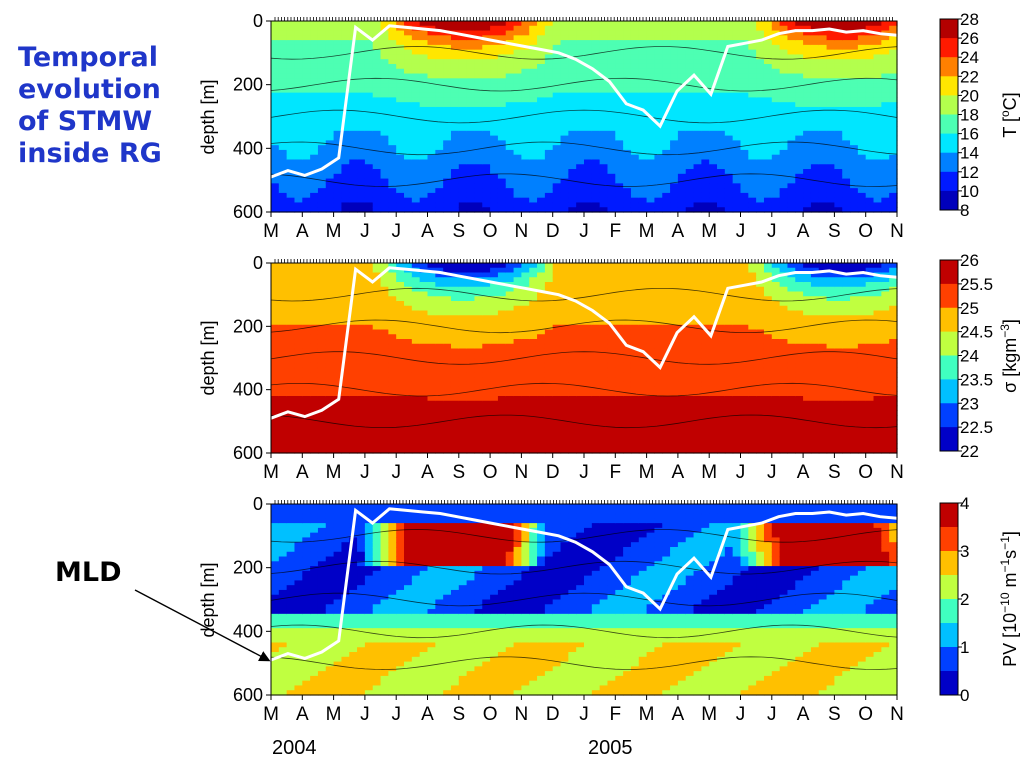 Image resolution: width=1024 pixels, height=768 pixels. What do you see at coordinates (964, 210) in the screenshot?
I see `colorbar-tick-label: 8` at bounding box center [964, 210].